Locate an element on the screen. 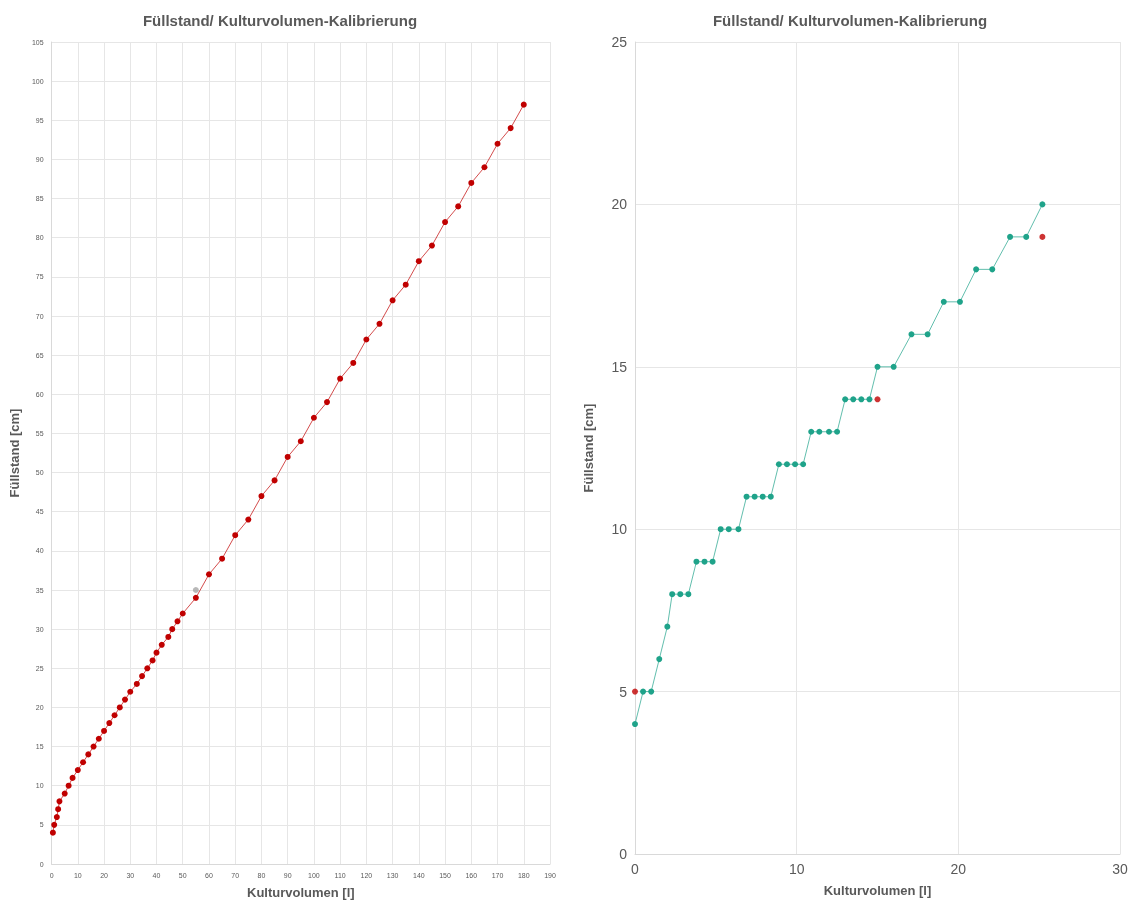 This screenshot has height=904, width=1135. x-axis-title: Kulturvolumen [l] is located at coordinates (877, 890).